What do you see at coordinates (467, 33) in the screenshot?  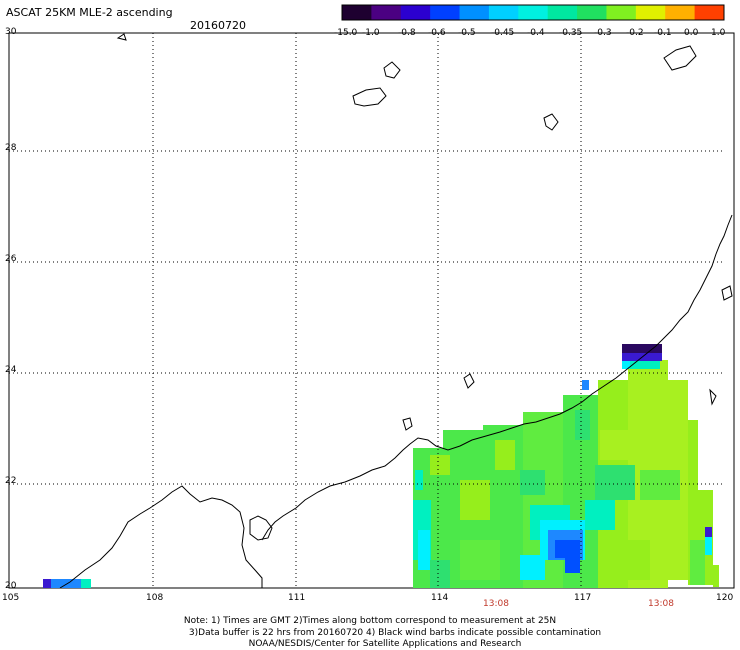 I see `colorbar-label: -0.5` at bounding box center [467, 33].